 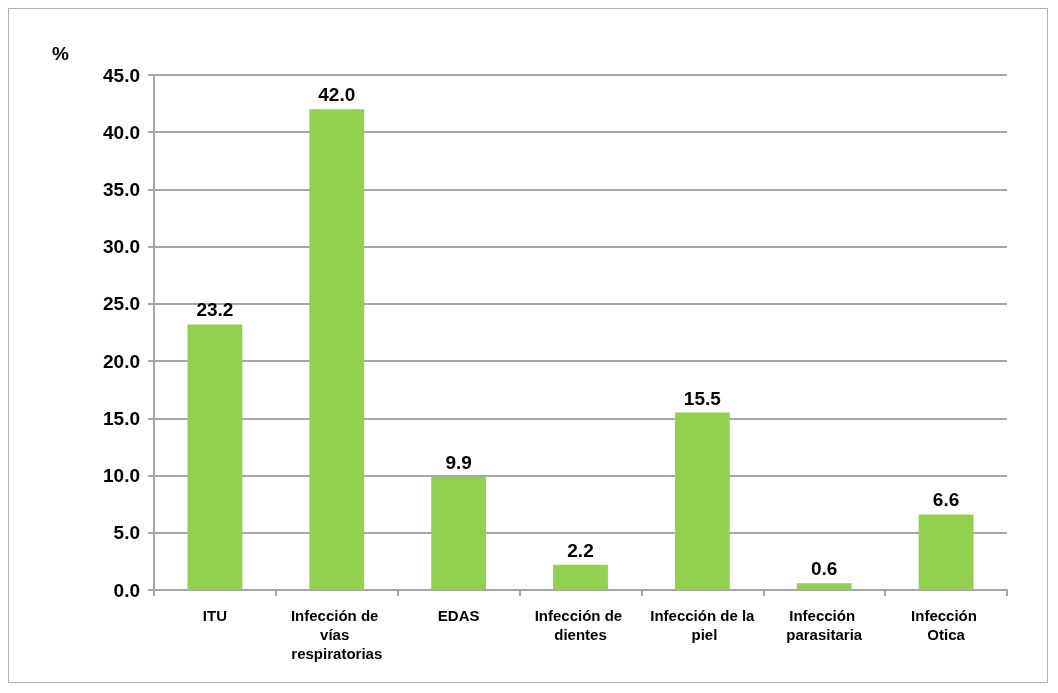 I want to click on y-axis-title: %, so click(x=61, y=53).